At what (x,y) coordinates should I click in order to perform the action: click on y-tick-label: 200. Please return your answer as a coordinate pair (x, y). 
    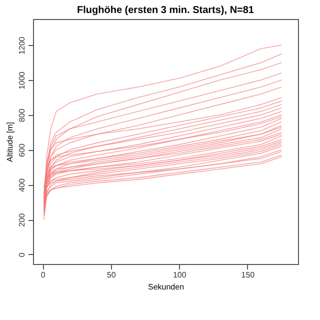
    Looking at the image, I should click on (22, 219).